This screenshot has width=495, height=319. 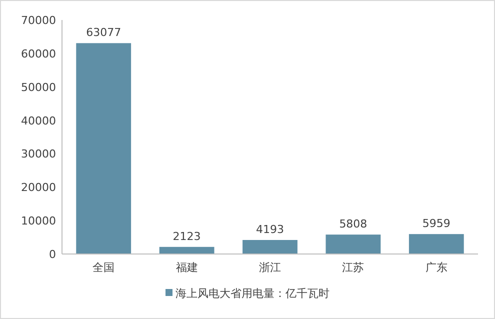 What do you see at coordinates (38, 121) in the screenshot?
I see `y-tick-label: 40000` at bounding box center [38, 121].